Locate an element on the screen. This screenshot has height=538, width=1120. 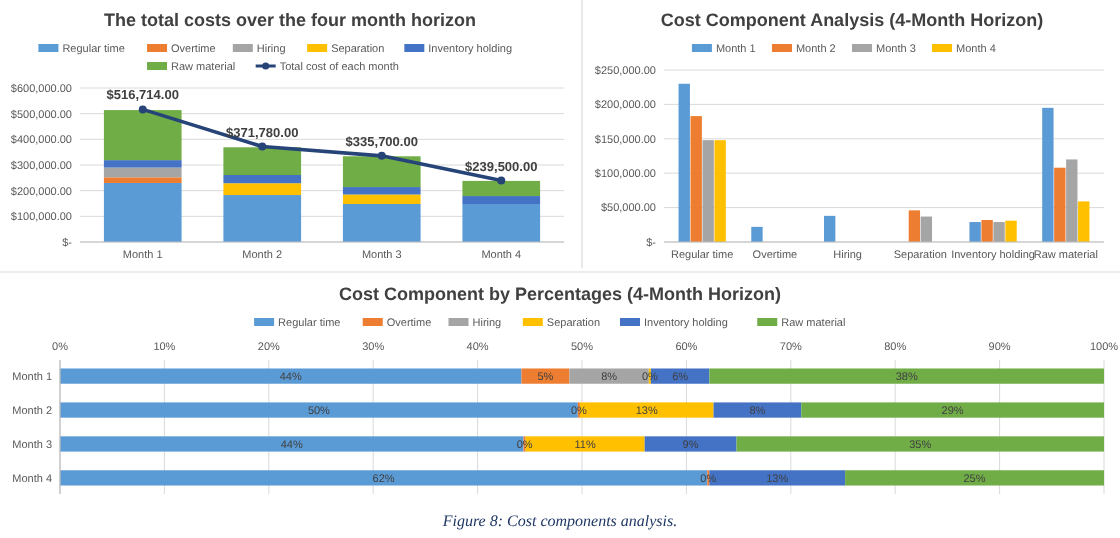
caption: Figure 8: Cost components analysis. is located at coordinates (559, 521).